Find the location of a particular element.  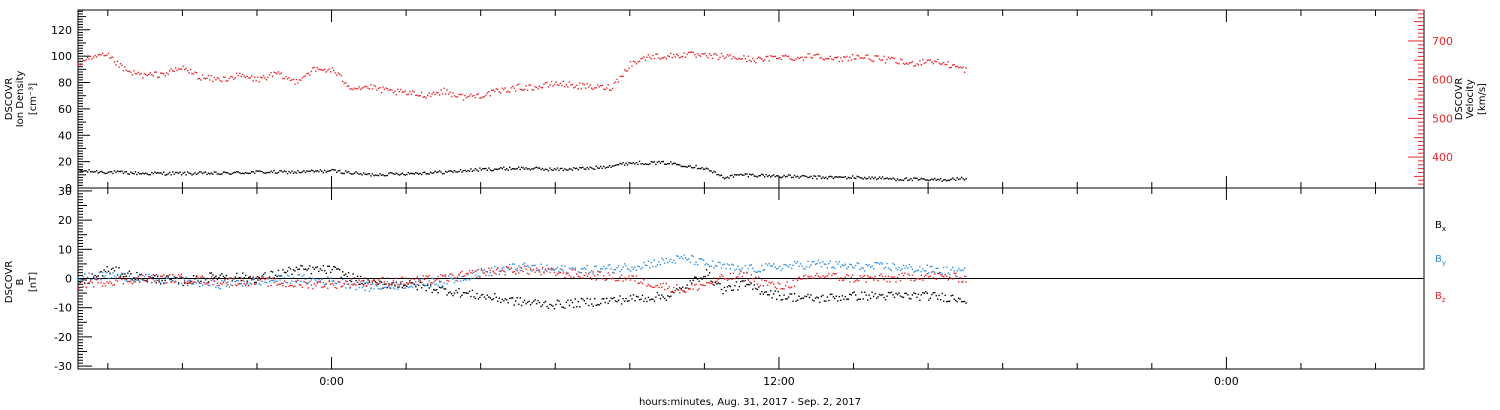

density-tick-label: 20 is located at coordinates (65, 162).